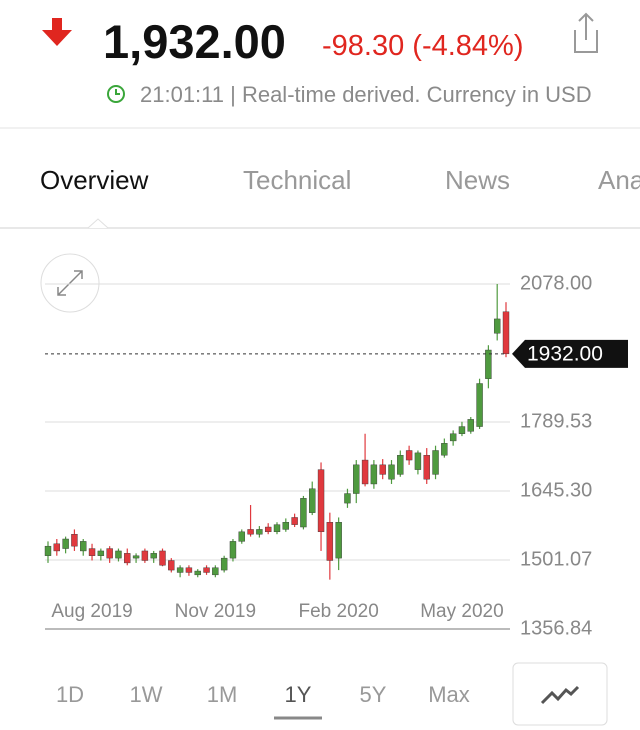 This screenshot has height=730, width=640. I want to click on range-button: 1M, so click(222, 694).